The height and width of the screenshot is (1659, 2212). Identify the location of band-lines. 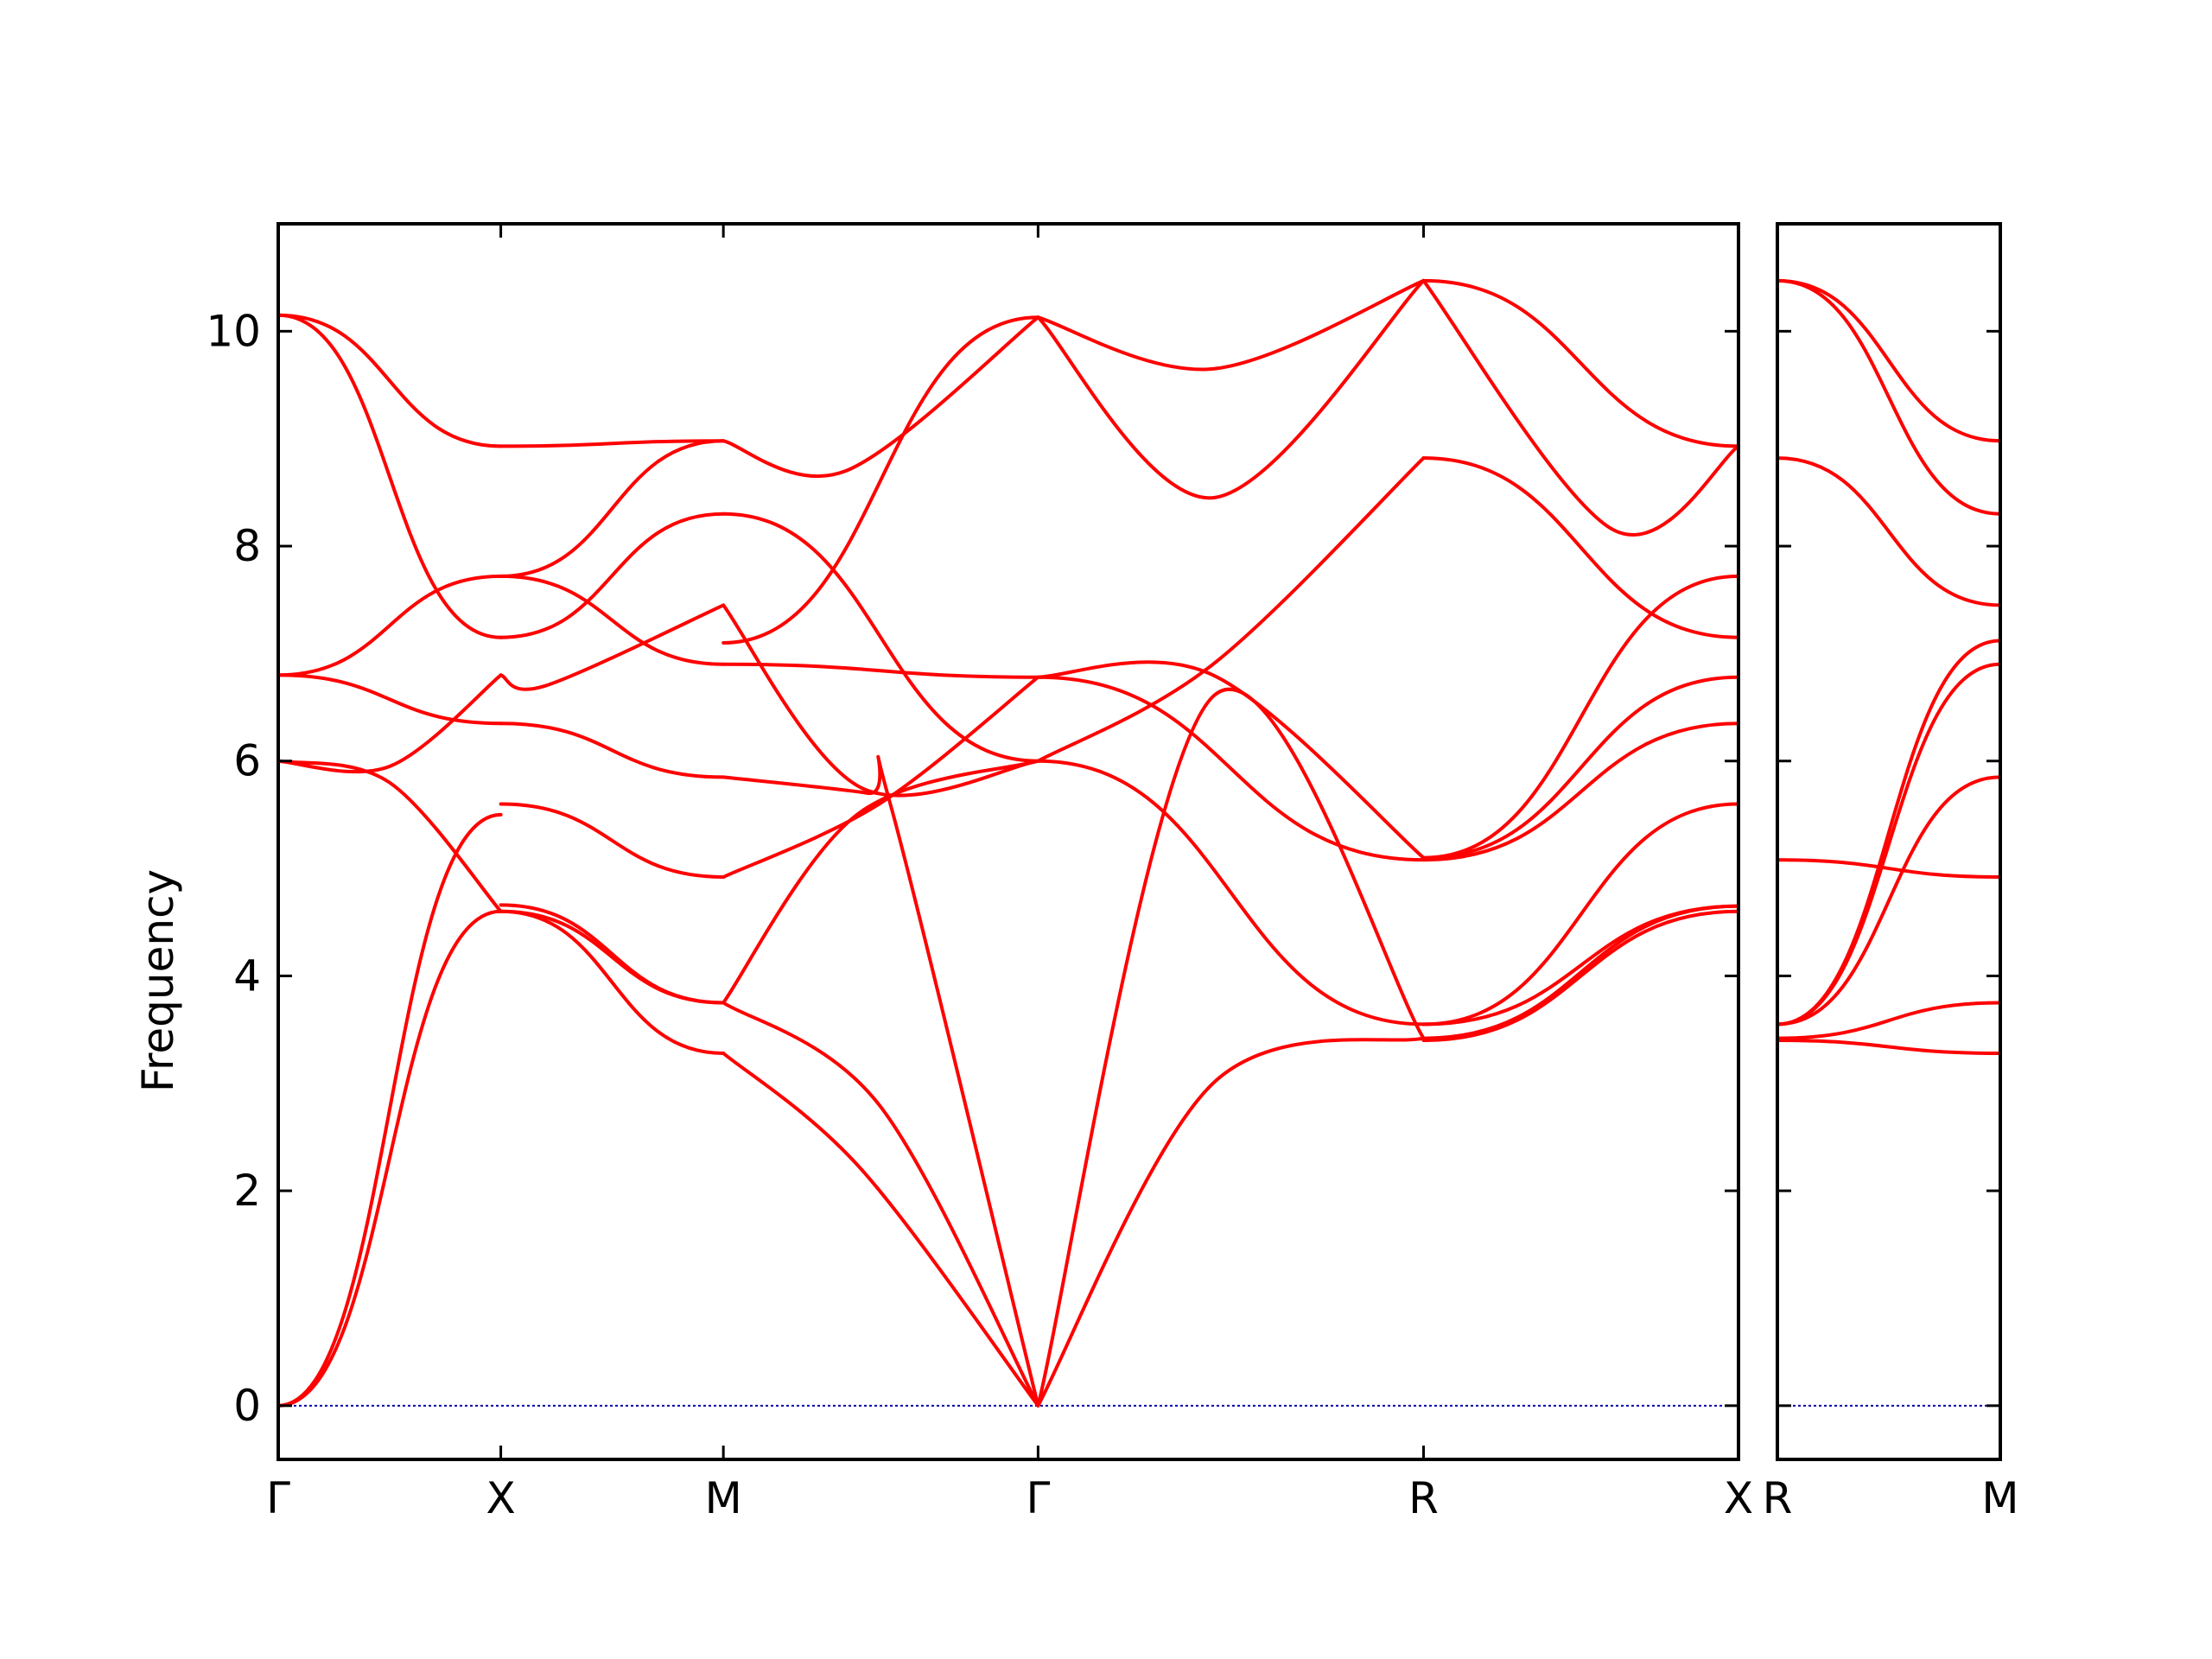
(1889, 666).